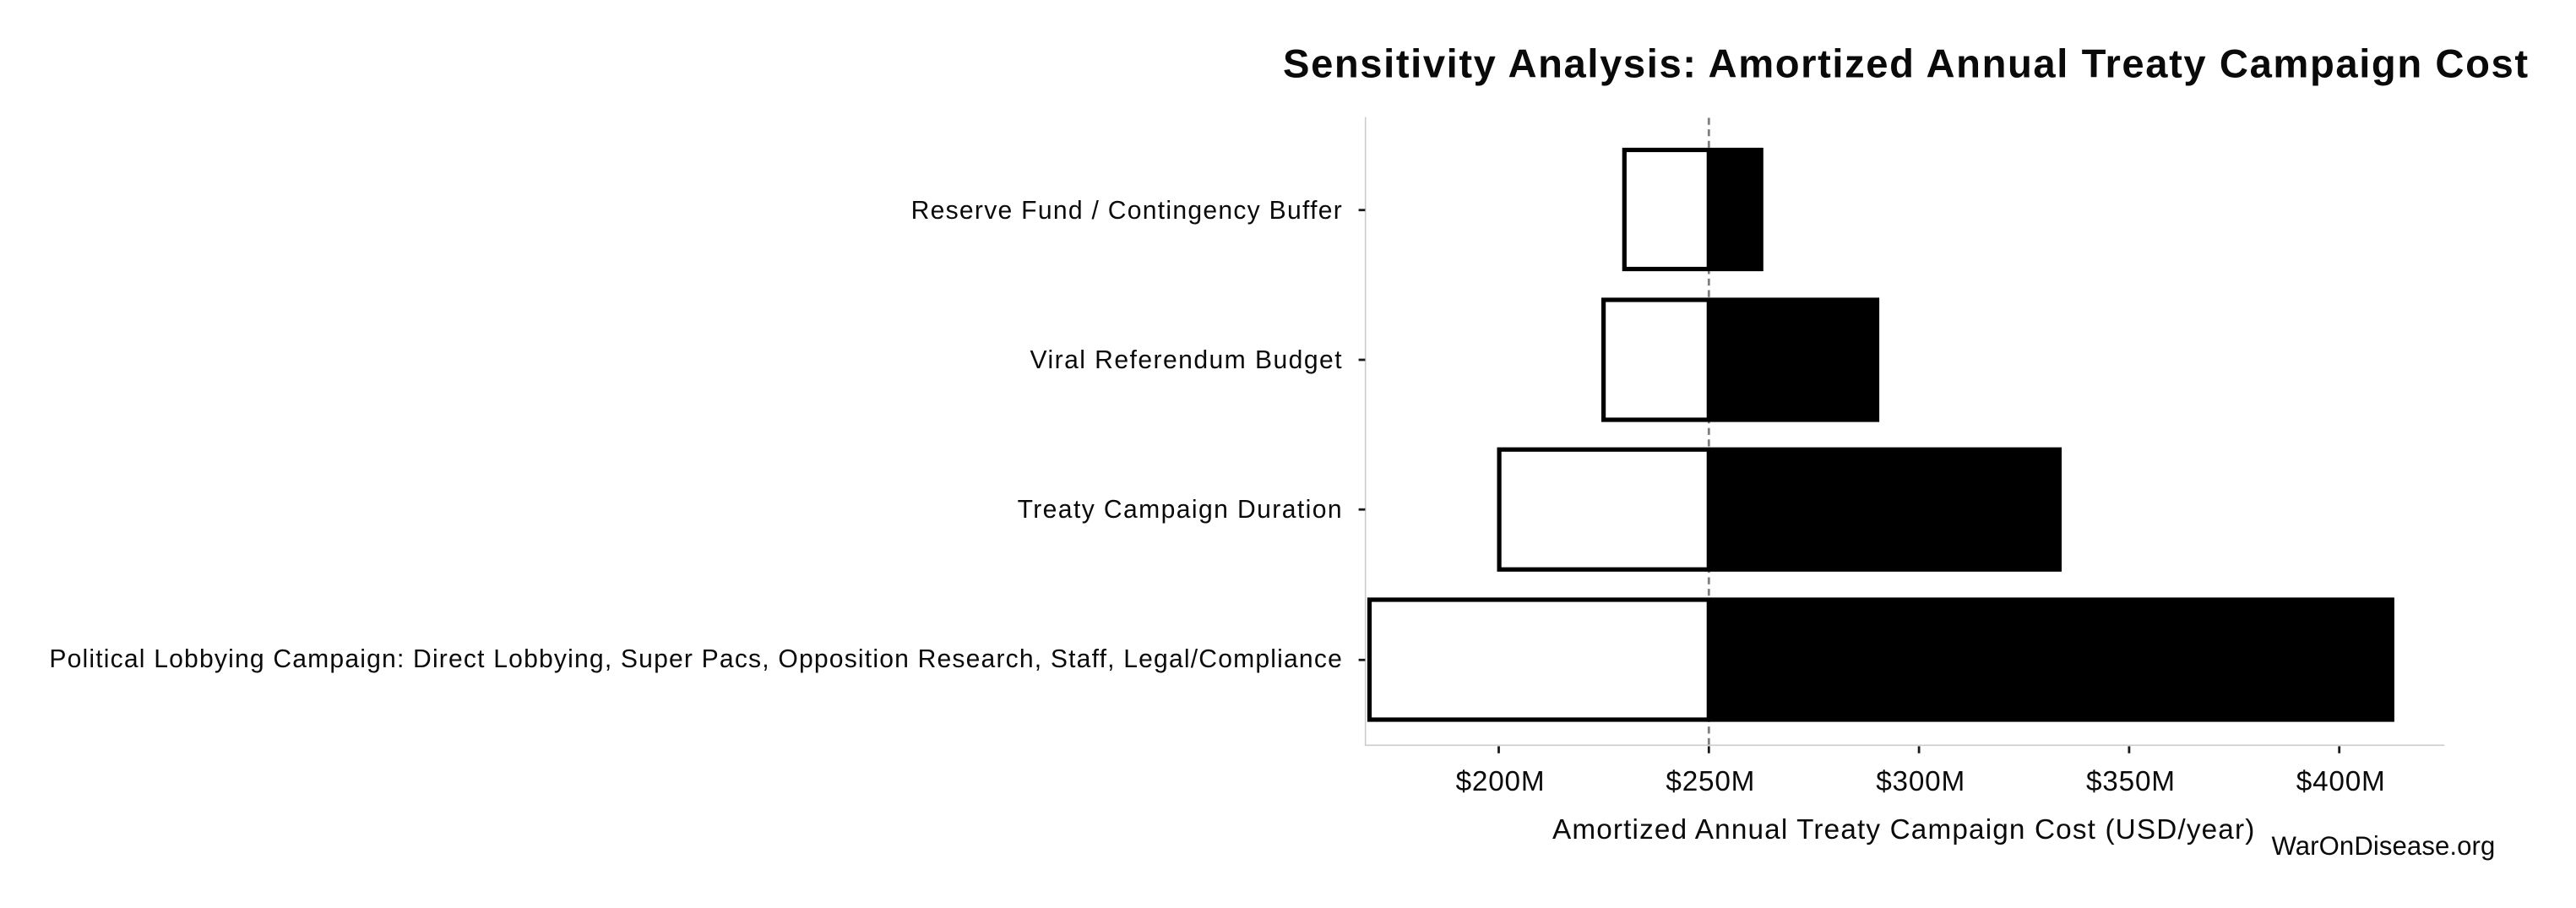  What do you see at coordinates (1180, 510) in the screenshot?
I see `svg-text: Treaty Campaign Duration` at bounding box center [1180, 510].